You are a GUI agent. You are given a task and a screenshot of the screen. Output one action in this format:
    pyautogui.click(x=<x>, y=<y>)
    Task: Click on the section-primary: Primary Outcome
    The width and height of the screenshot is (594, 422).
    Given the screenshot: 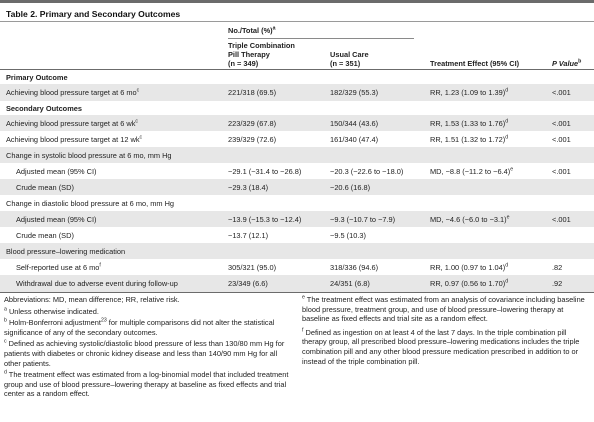 What is the action you would take?
    pyautogui.click(x=37, y=77)
    